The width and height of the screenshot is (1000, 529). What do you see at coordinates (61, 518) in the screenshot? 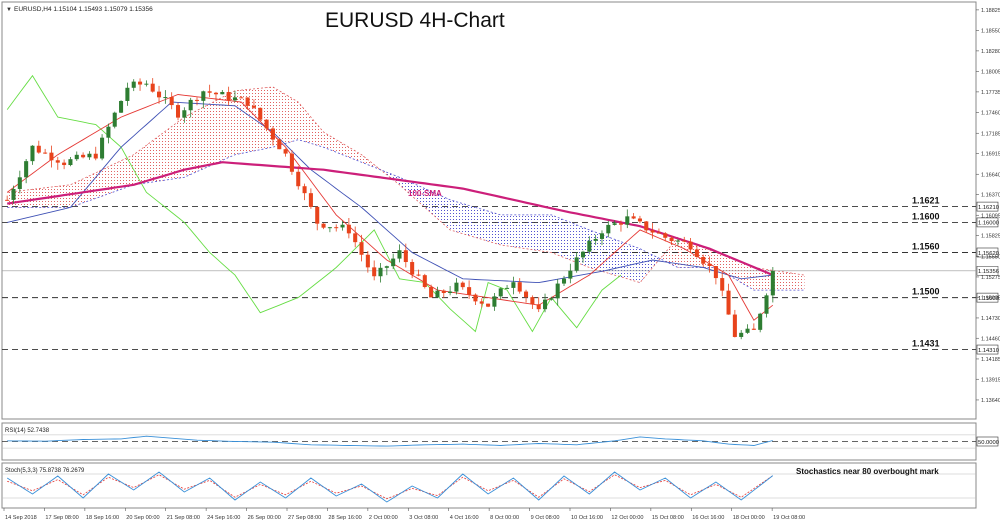
I see `x-tick-label: 17 Sep 08:00` at bounding box center [61, 518].